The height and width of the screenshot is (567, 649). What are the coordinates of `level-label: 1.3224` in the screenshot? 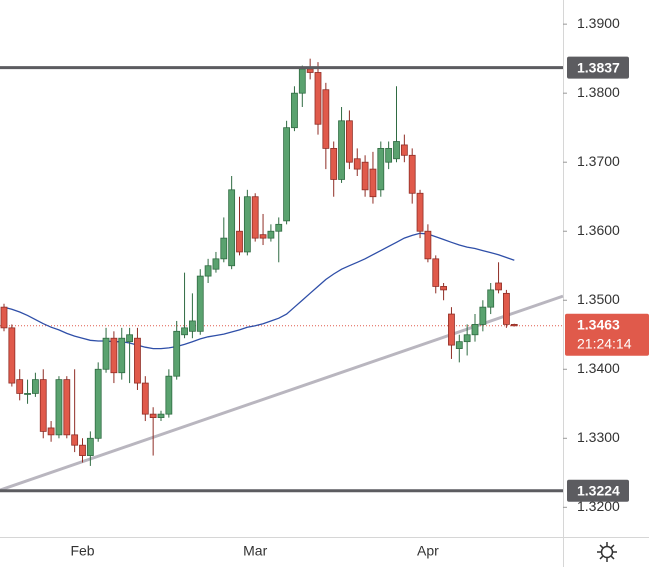 It's located at (598, 490).